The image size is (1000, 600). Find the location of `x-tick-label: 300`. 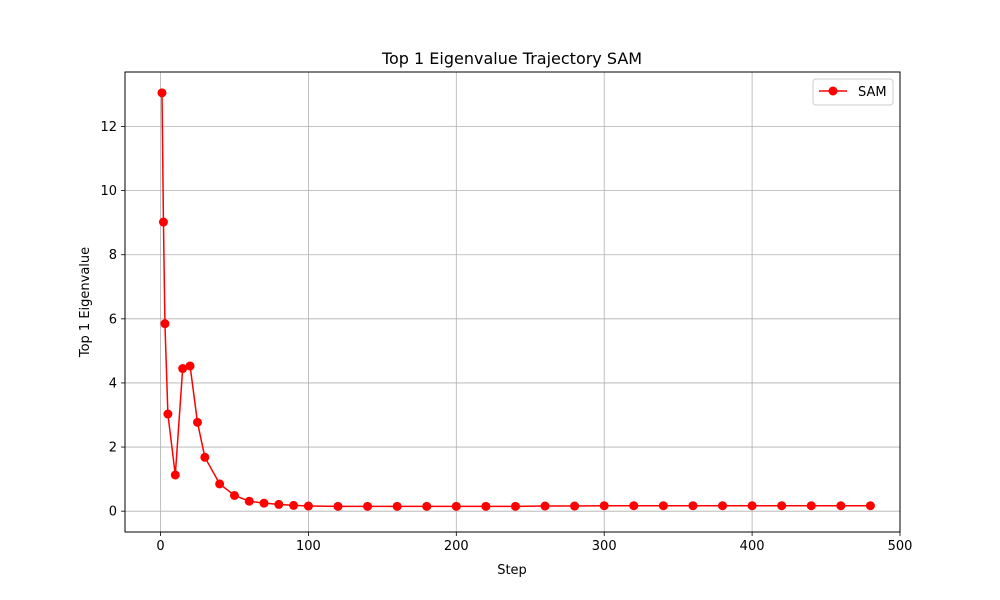

x-tick-label: 300 is located at coordinates (604, 546).